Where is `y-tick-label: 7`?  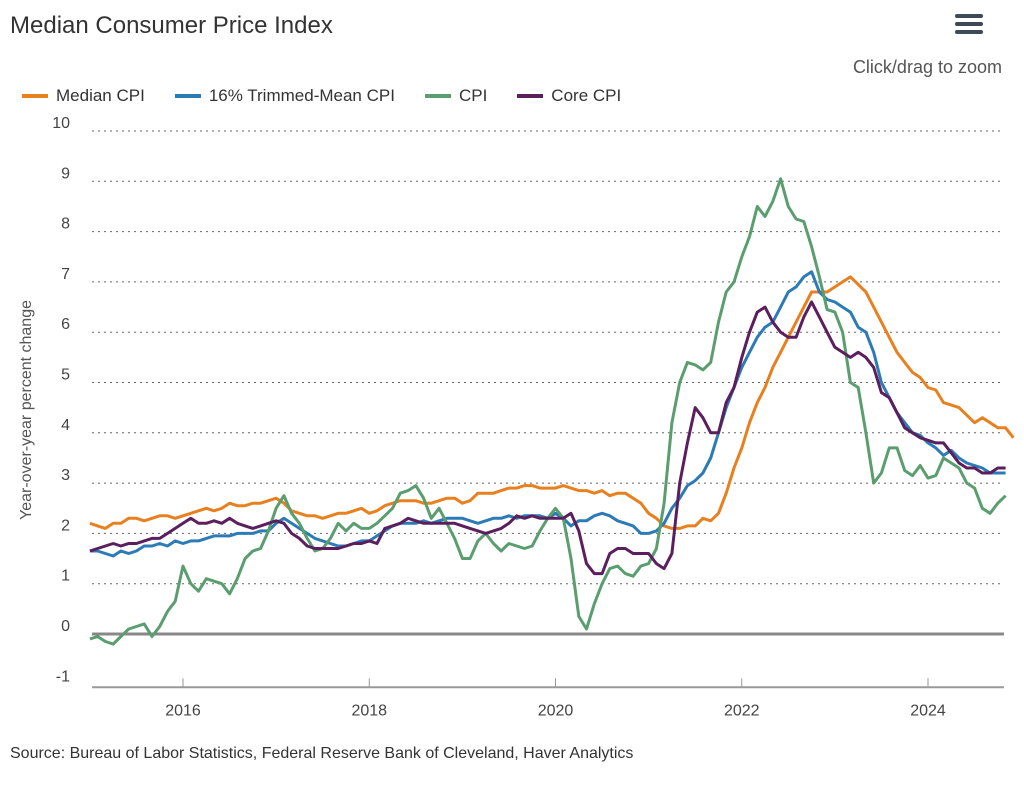 y-tick-label: 7 is located at coordinates (65, 274).